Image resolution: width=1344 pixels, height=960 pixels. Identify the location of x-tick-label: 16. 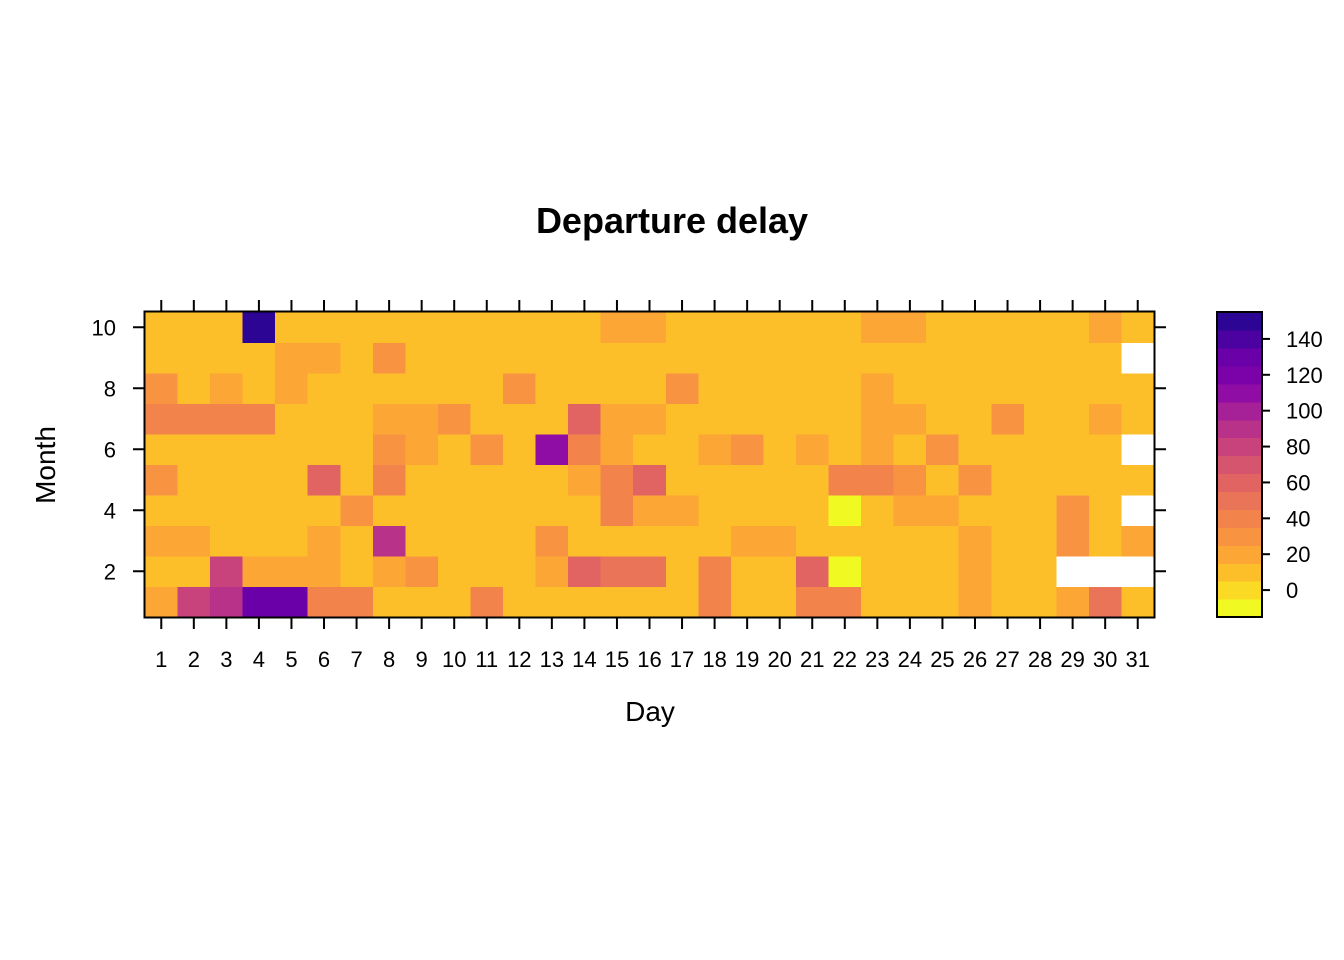
(649, 659).